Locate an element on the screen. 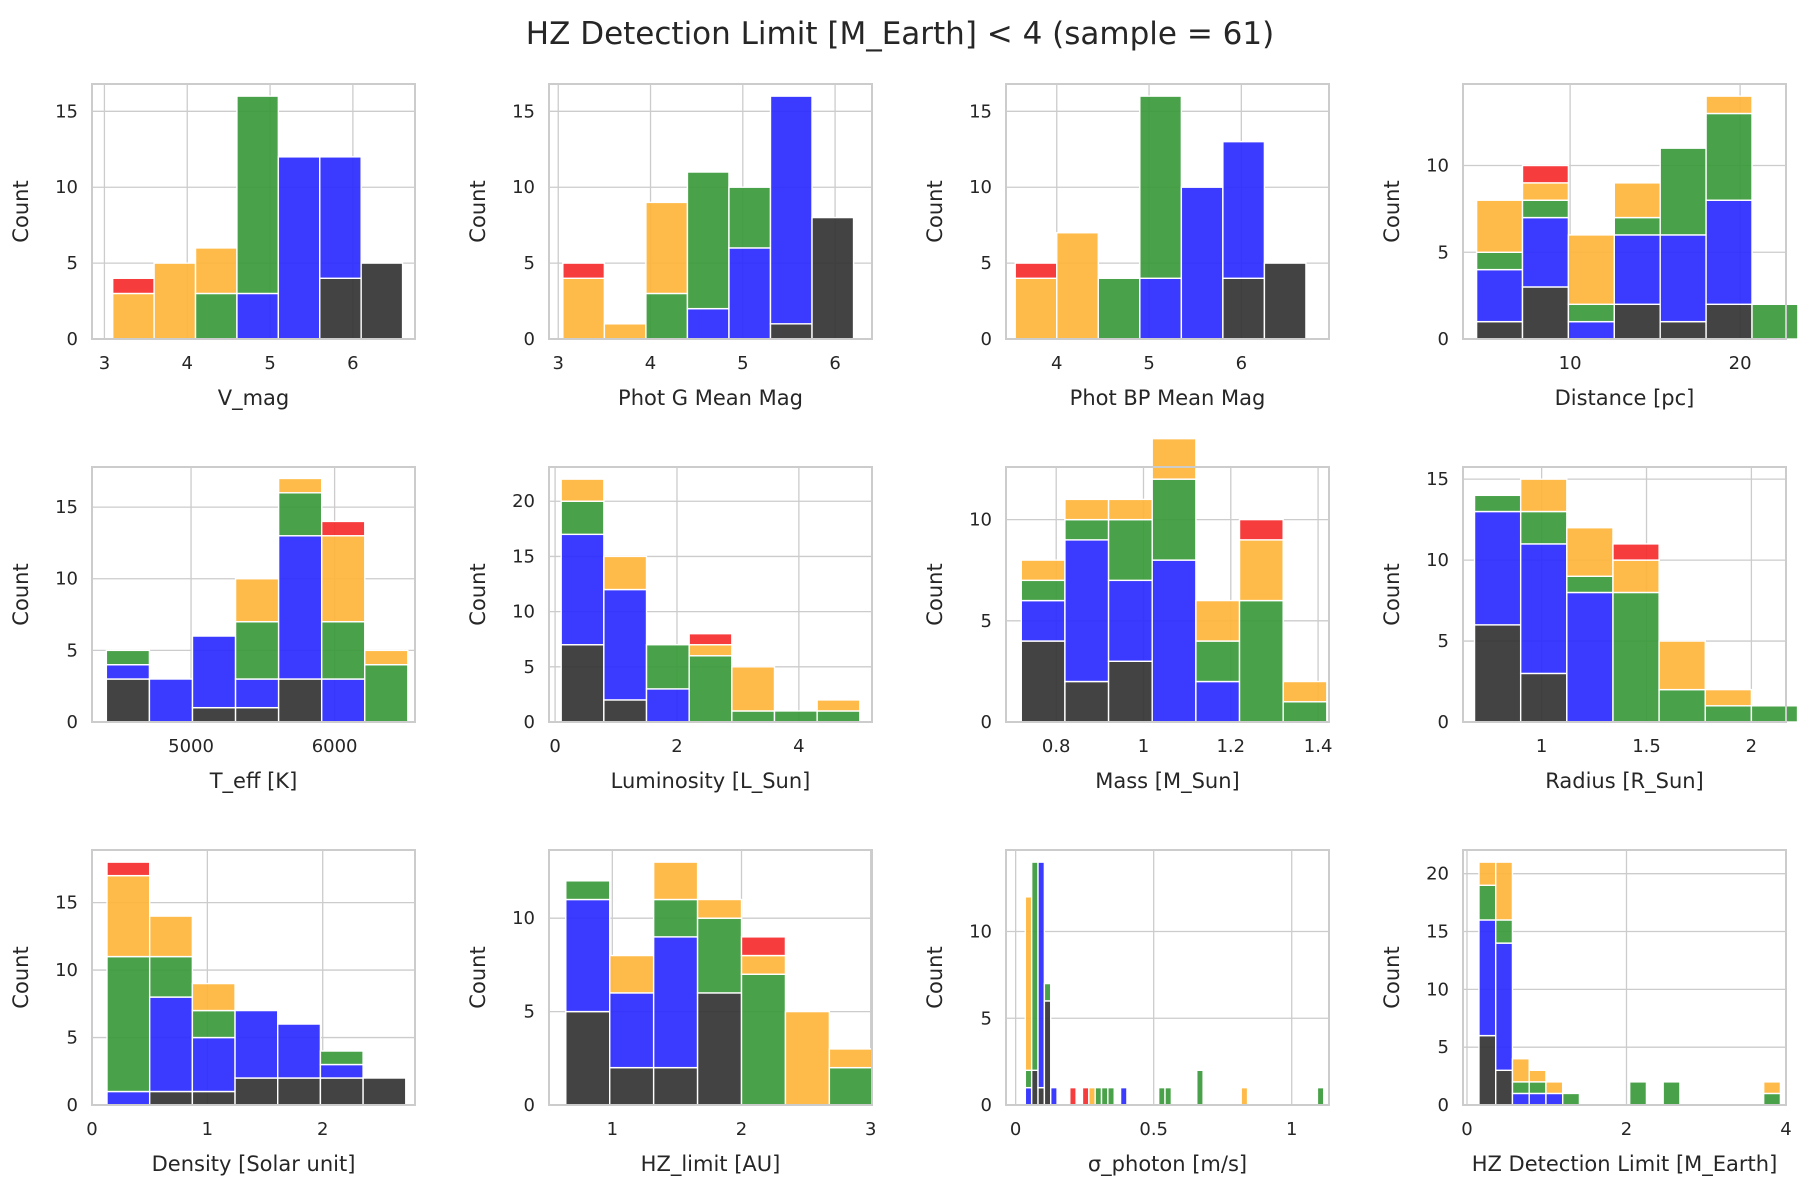 This screenshot has height=1200, width=1800. x-tick-label: 5 is located at coordinates (1148, 363).